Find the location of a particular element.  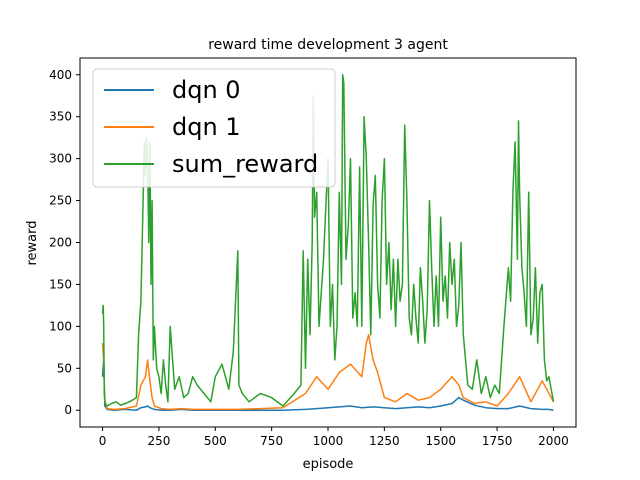

y-axis-label: reward is located at coordinates (32, 242).